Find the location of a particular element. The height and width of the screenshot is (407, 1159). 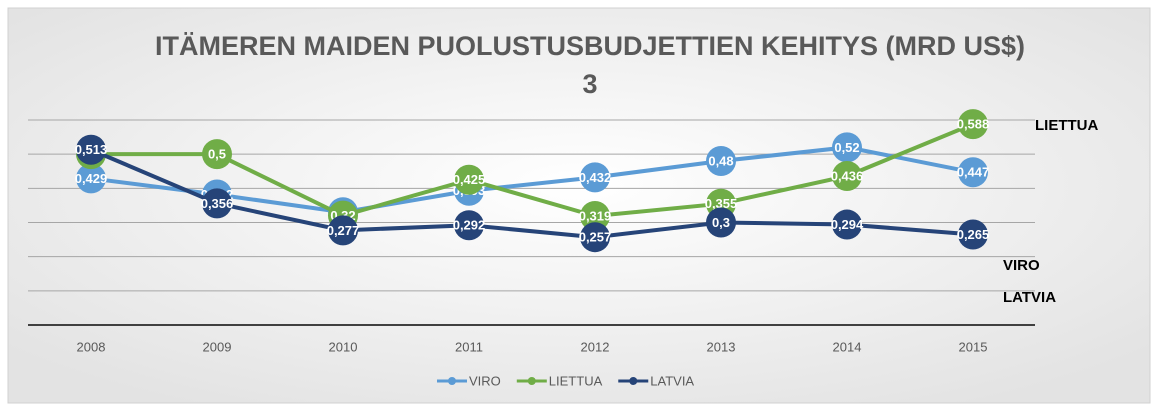

data-label: 0,356 is located at coordinates (217, 203).